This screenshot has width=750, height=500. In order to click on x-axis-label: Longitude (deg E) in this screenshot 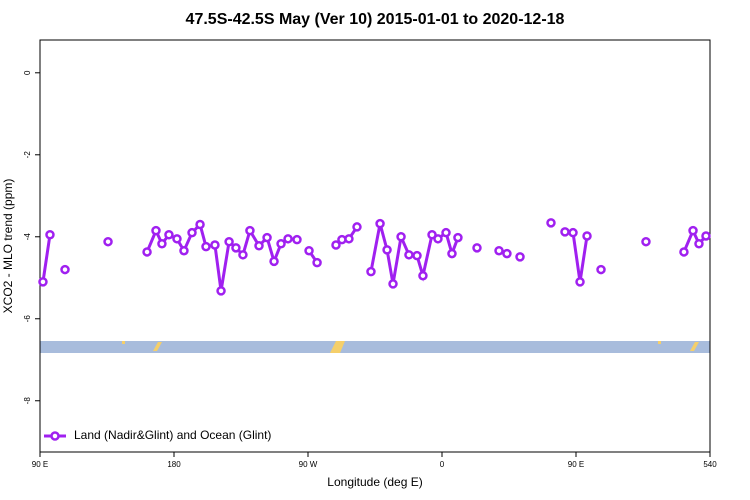, I will do `click(374, 482)`.